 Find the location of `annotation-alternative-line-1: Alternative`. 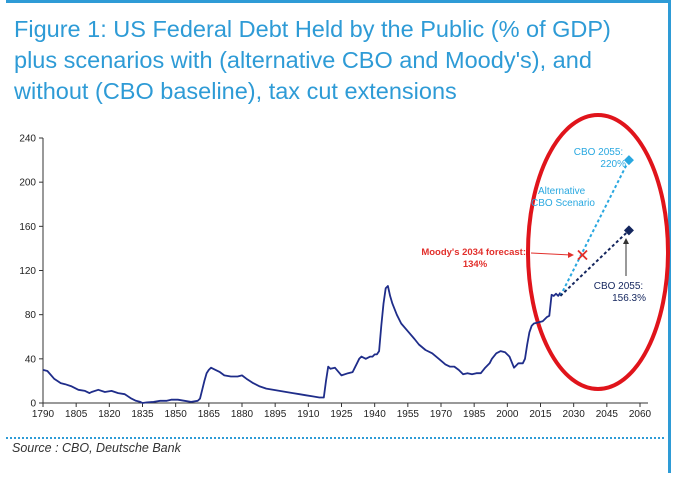

annotation-alternative-line-1: Alternative is located at coordinates (562, 191).